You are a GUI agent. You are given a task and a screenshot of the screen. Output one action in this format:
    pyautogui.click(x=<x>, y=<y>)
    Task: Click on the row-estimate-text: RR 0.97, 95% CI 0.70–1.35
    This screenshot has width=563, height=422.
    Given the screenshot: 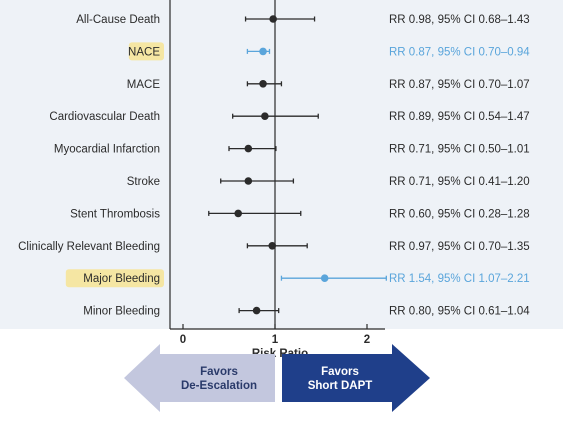 What is the action you would take?
    pyautogui.click(x=459, y=247)
    